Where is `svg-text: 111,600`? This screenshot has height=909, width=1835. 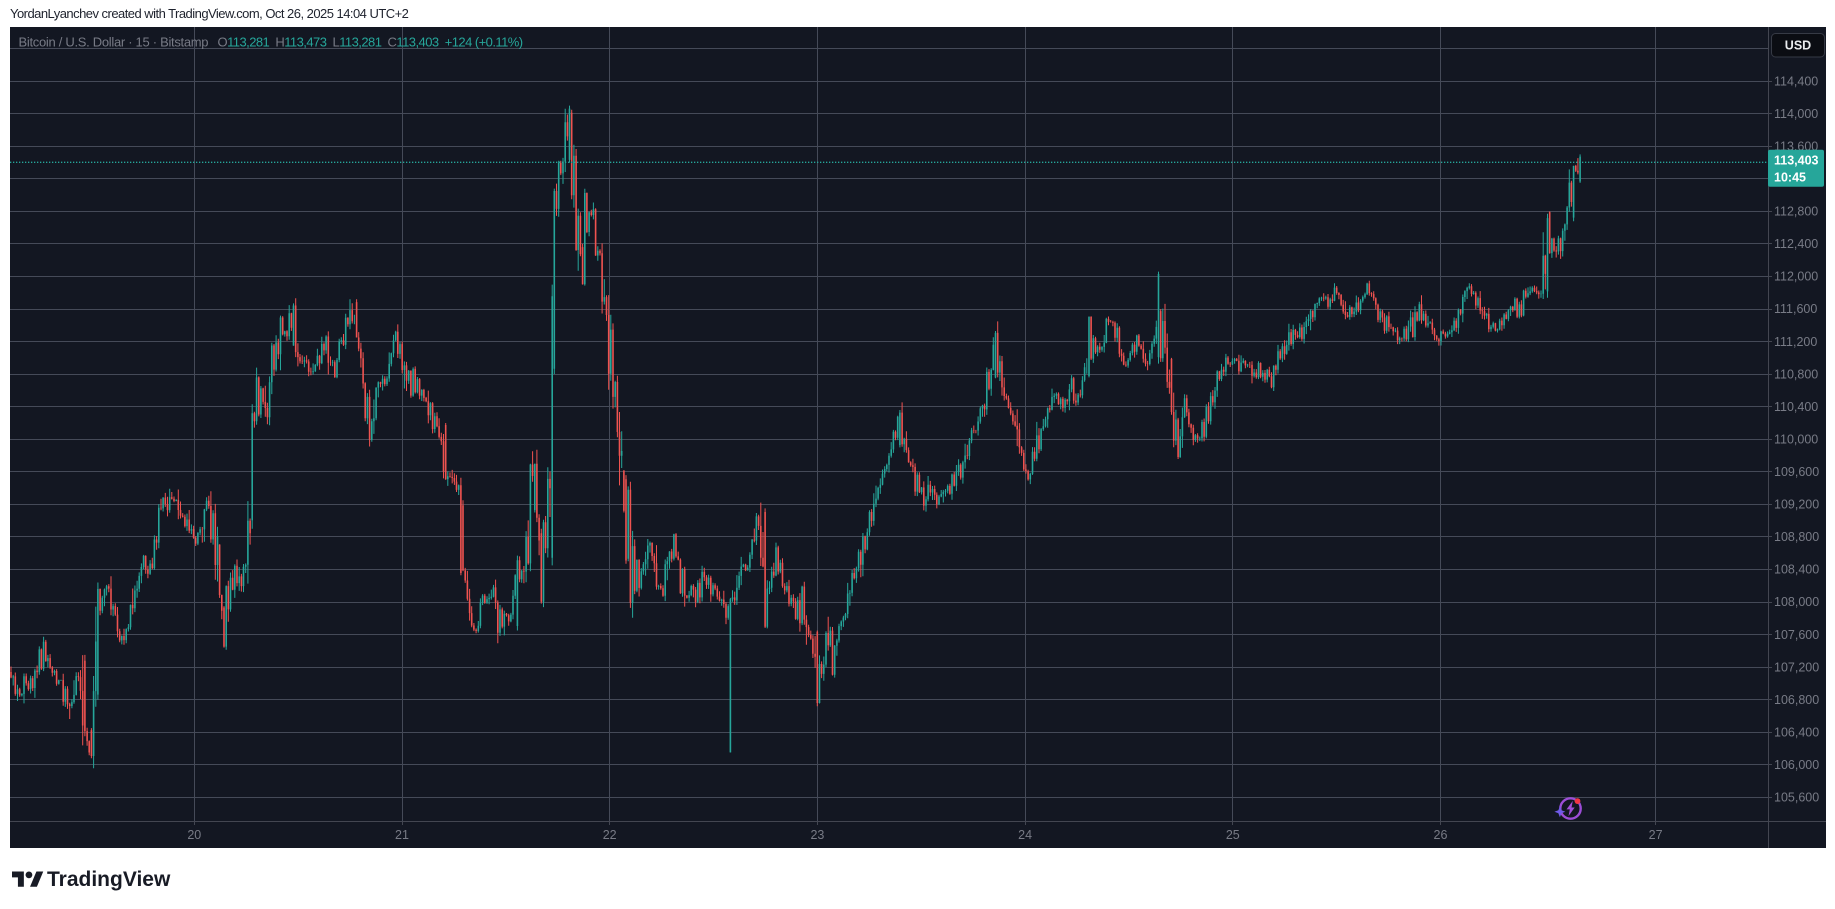
svg-text: 111,600 is located at coordinates (1795, 309).